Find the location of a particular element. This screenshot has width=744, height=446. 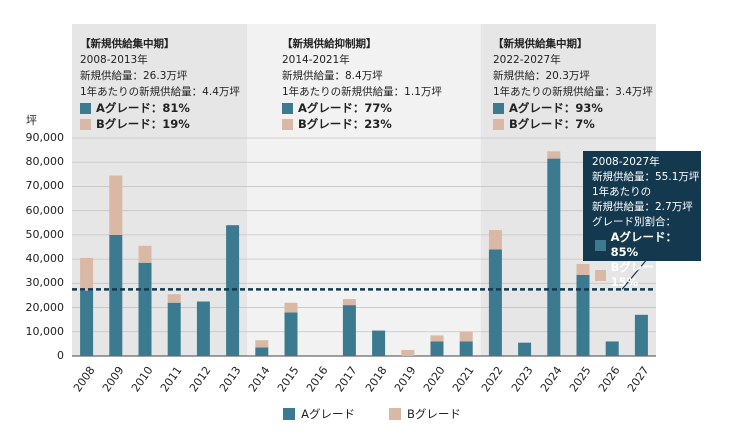

a-share-text: Aグレード：77% is located at coordinates (345, 108).